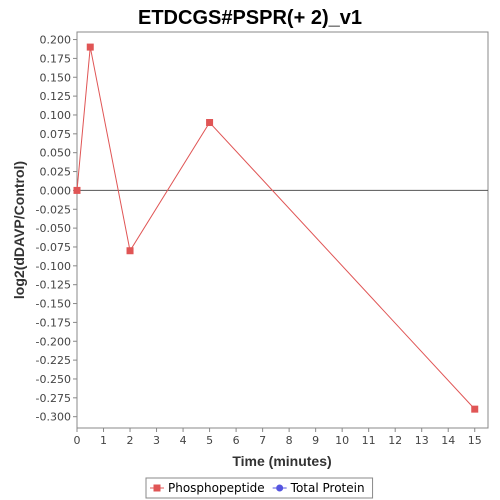 Image resolution: width=500 pixels, height=500 pixels. What do you see at coordinates (56, 190) in the screenshot?
I see `y-tick-label: 0.000` at bounding box center [56, 190].